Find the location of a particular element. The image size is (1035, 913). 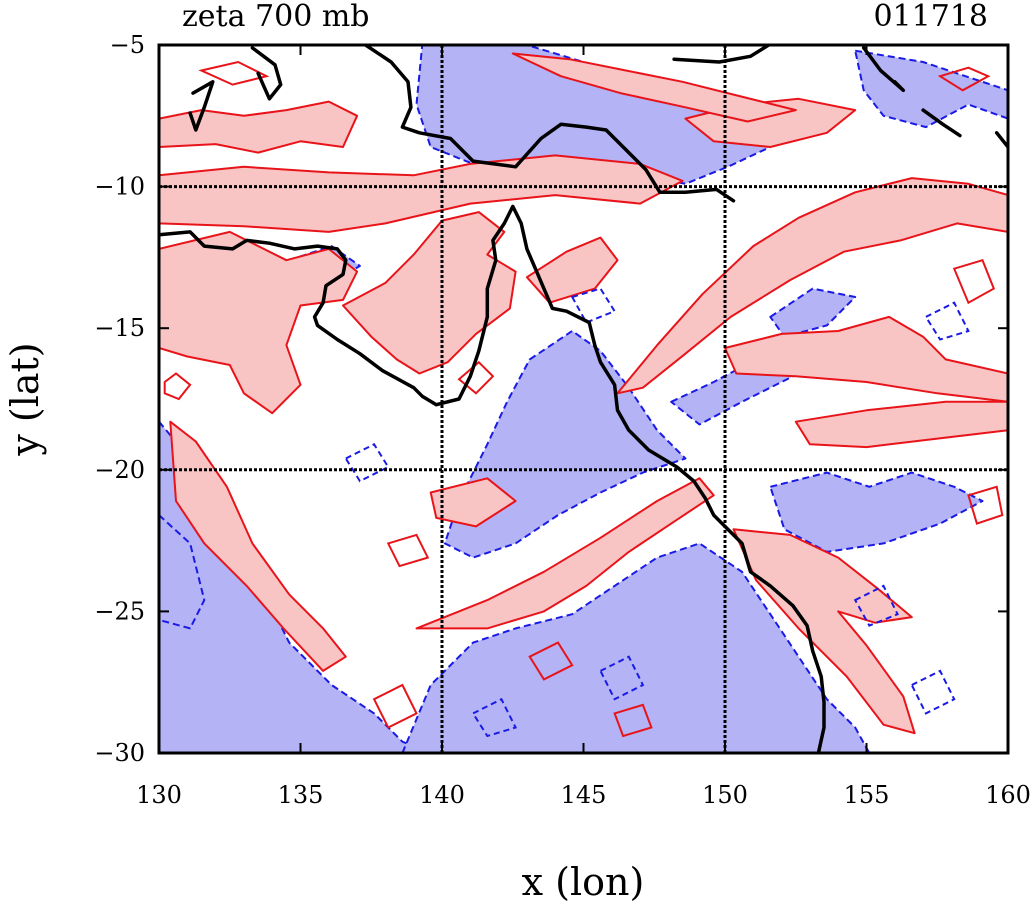

y-axis-label: y (lat) is located at coordinates (25, 399).